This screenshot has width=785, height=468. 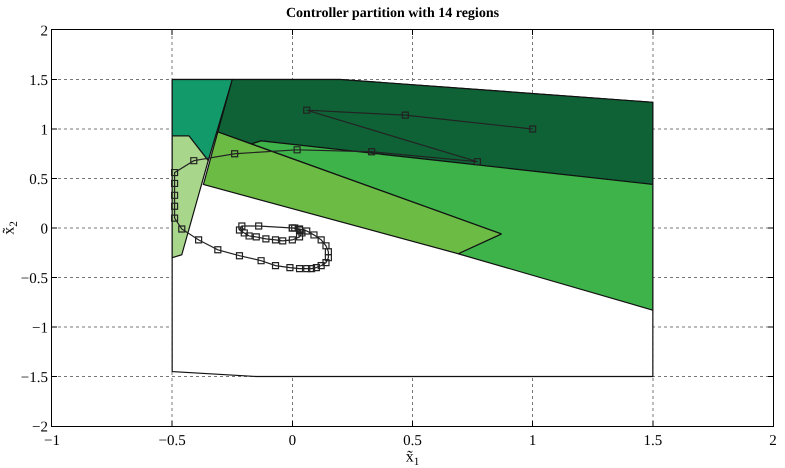 What do you see at coordinates (38, 180) in the screenshot?
I see `y-tick-label: 0.5` at bounding box center [38, 180].